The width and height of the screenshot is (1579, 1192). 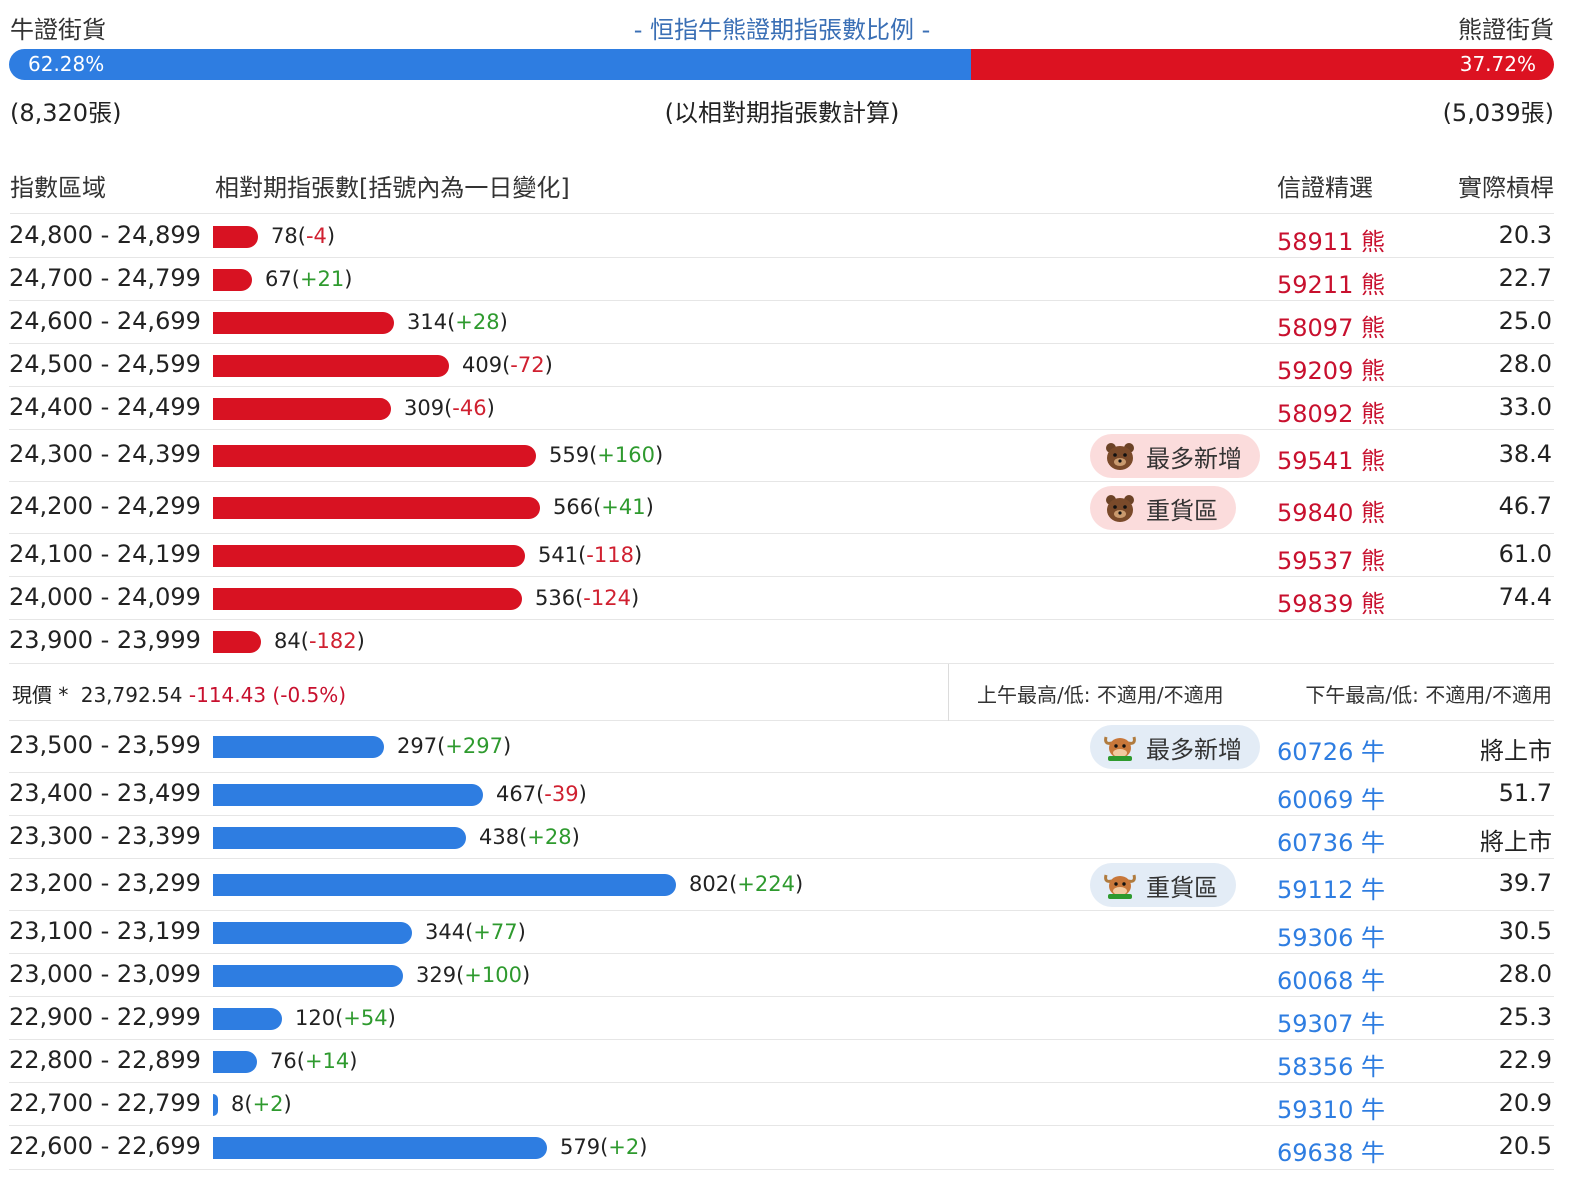 I want to click on divider, so click(x=948, y=692).